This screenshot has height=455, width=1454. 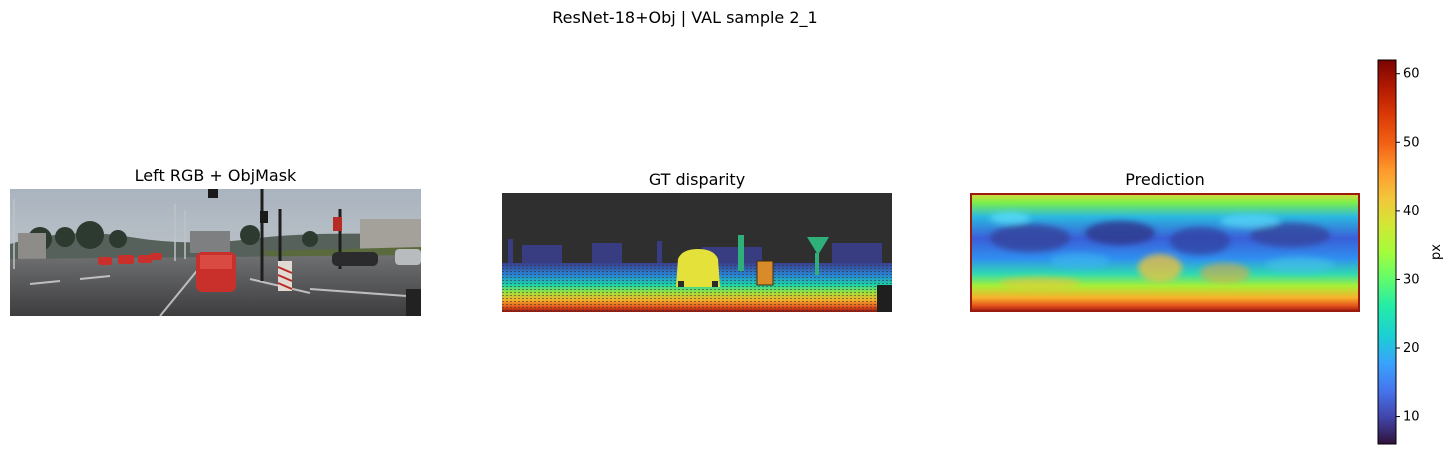 I want to click on panel-title-prediction: Prediction, so click(x=1165, y=179).